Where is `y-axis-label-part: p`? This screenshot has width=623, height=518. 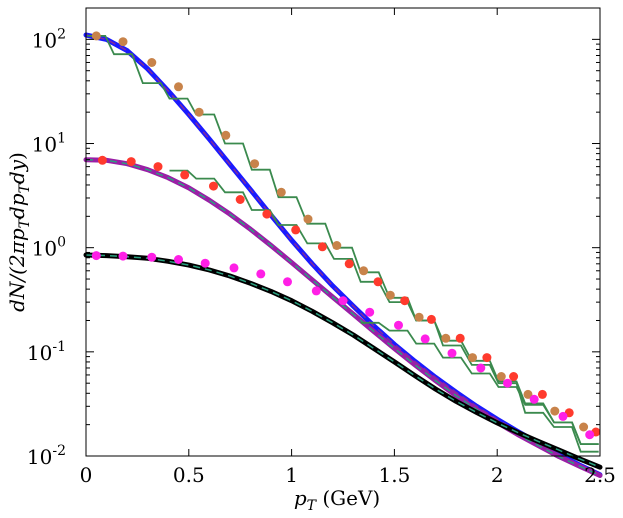 y-axis-label-part: p is located at coordinates (17, 234).